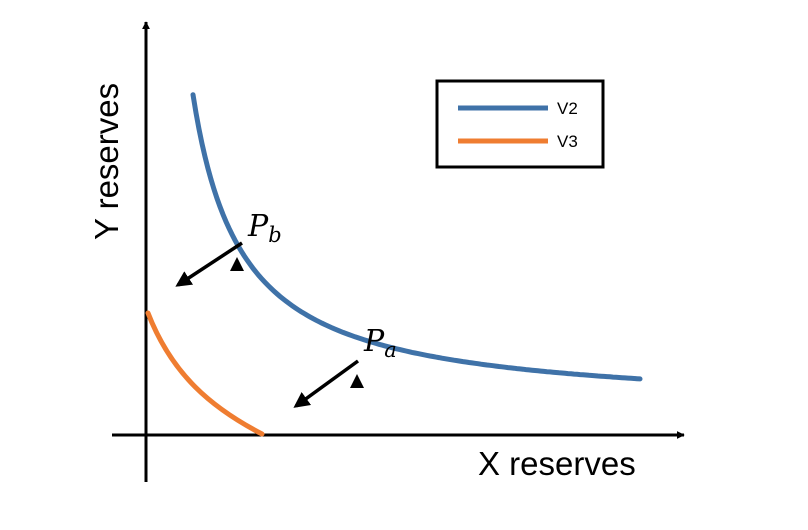  I want to click on point-b-arrow, so click(209, 264).